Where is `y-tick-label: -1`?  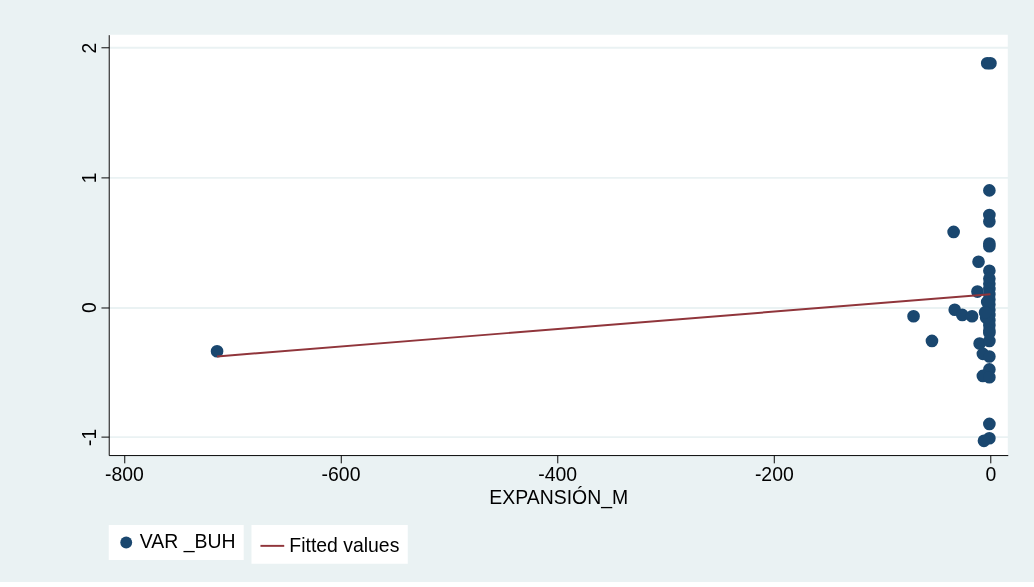
y-tick-label: -1 is located at coordinates (88, 437).